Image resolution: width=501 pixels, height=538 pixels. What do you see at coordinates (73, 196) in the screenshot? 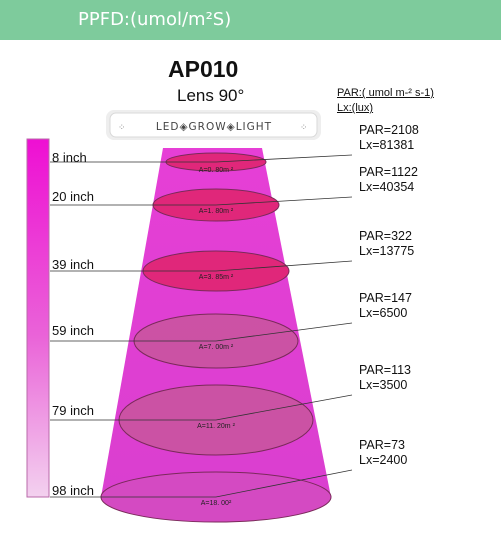
I see `distance-label: 20 inch` at bounding box center [73, 196].